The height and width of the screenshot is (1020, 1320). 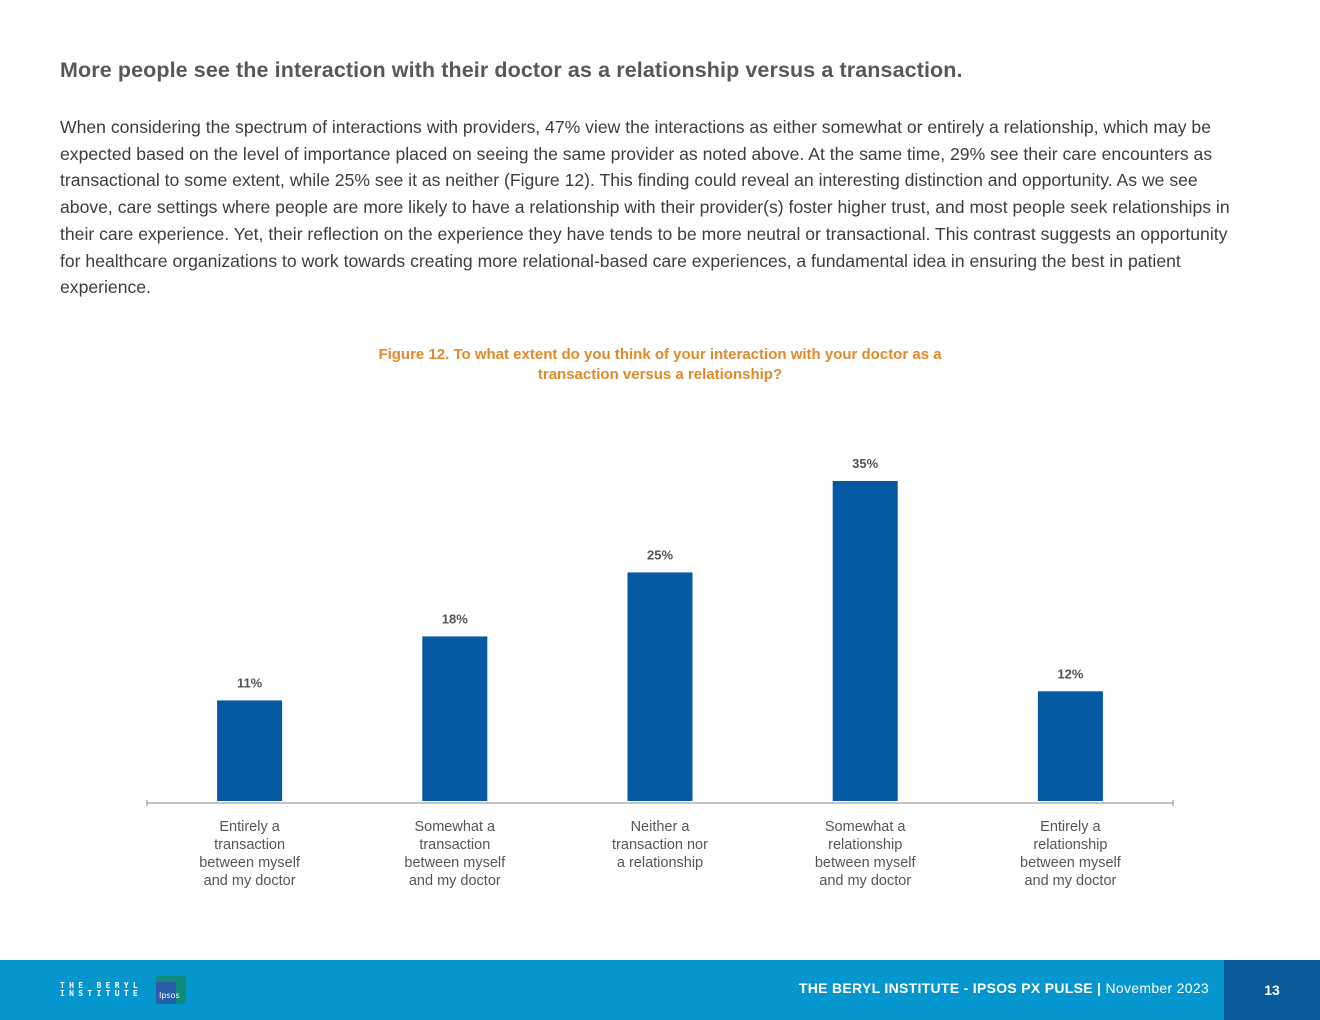 I want to click on data-label-1: 11%, so click(x=250, y=682).